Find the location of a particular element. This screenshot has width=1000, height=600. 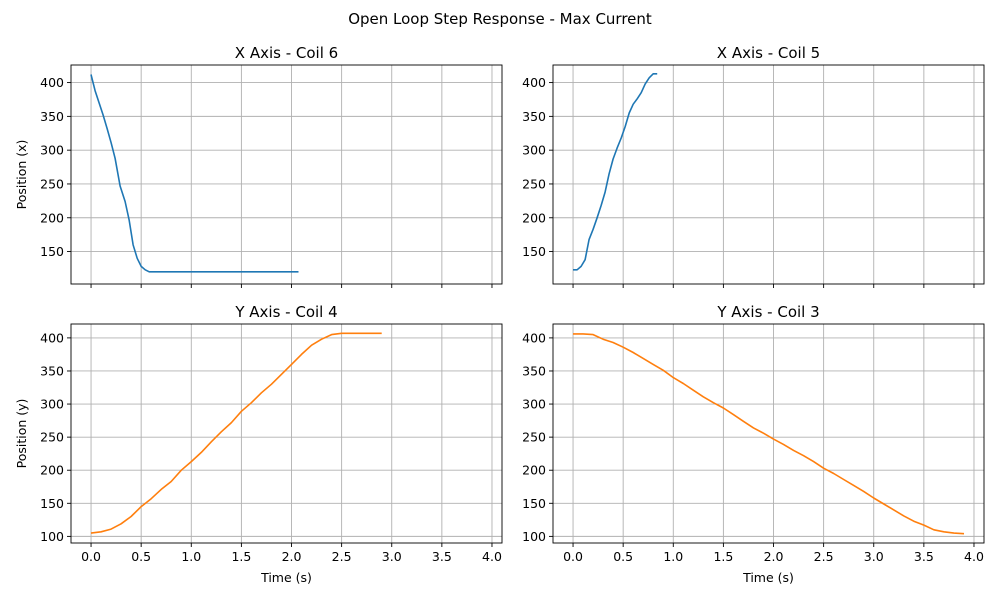

subplot-title: X Axis - Coil 6 is located at coordinates (286, 53).